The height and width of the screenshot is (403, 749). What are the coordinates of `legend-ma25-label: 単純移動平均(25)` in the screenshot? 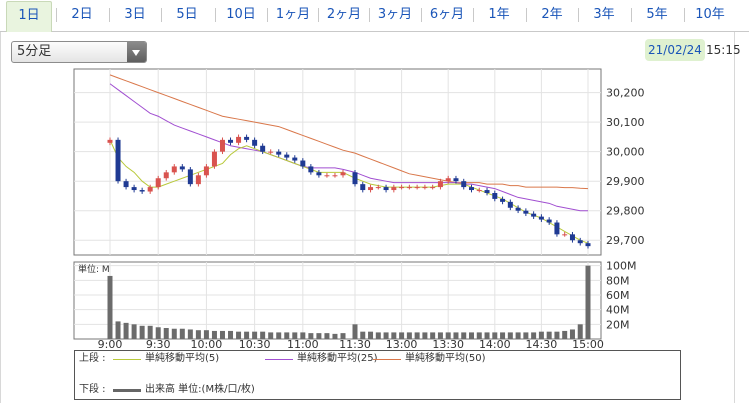 It's located at (337, 358).